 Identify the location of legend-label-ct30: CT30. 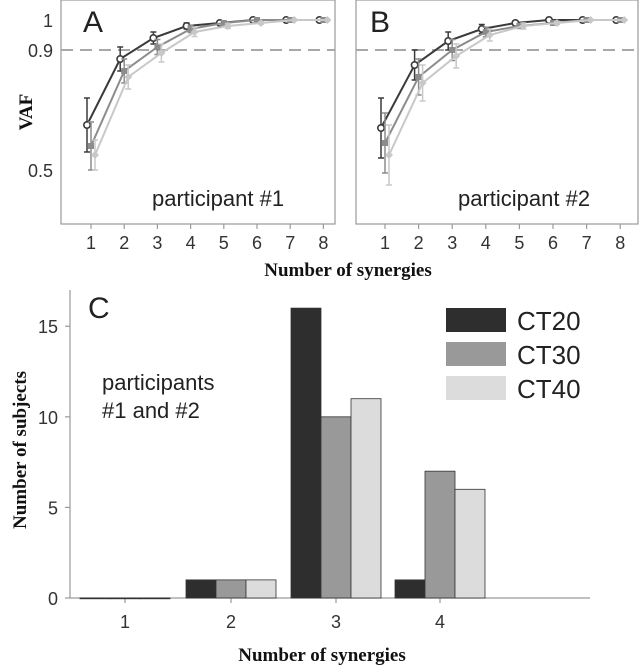
(549, 355).